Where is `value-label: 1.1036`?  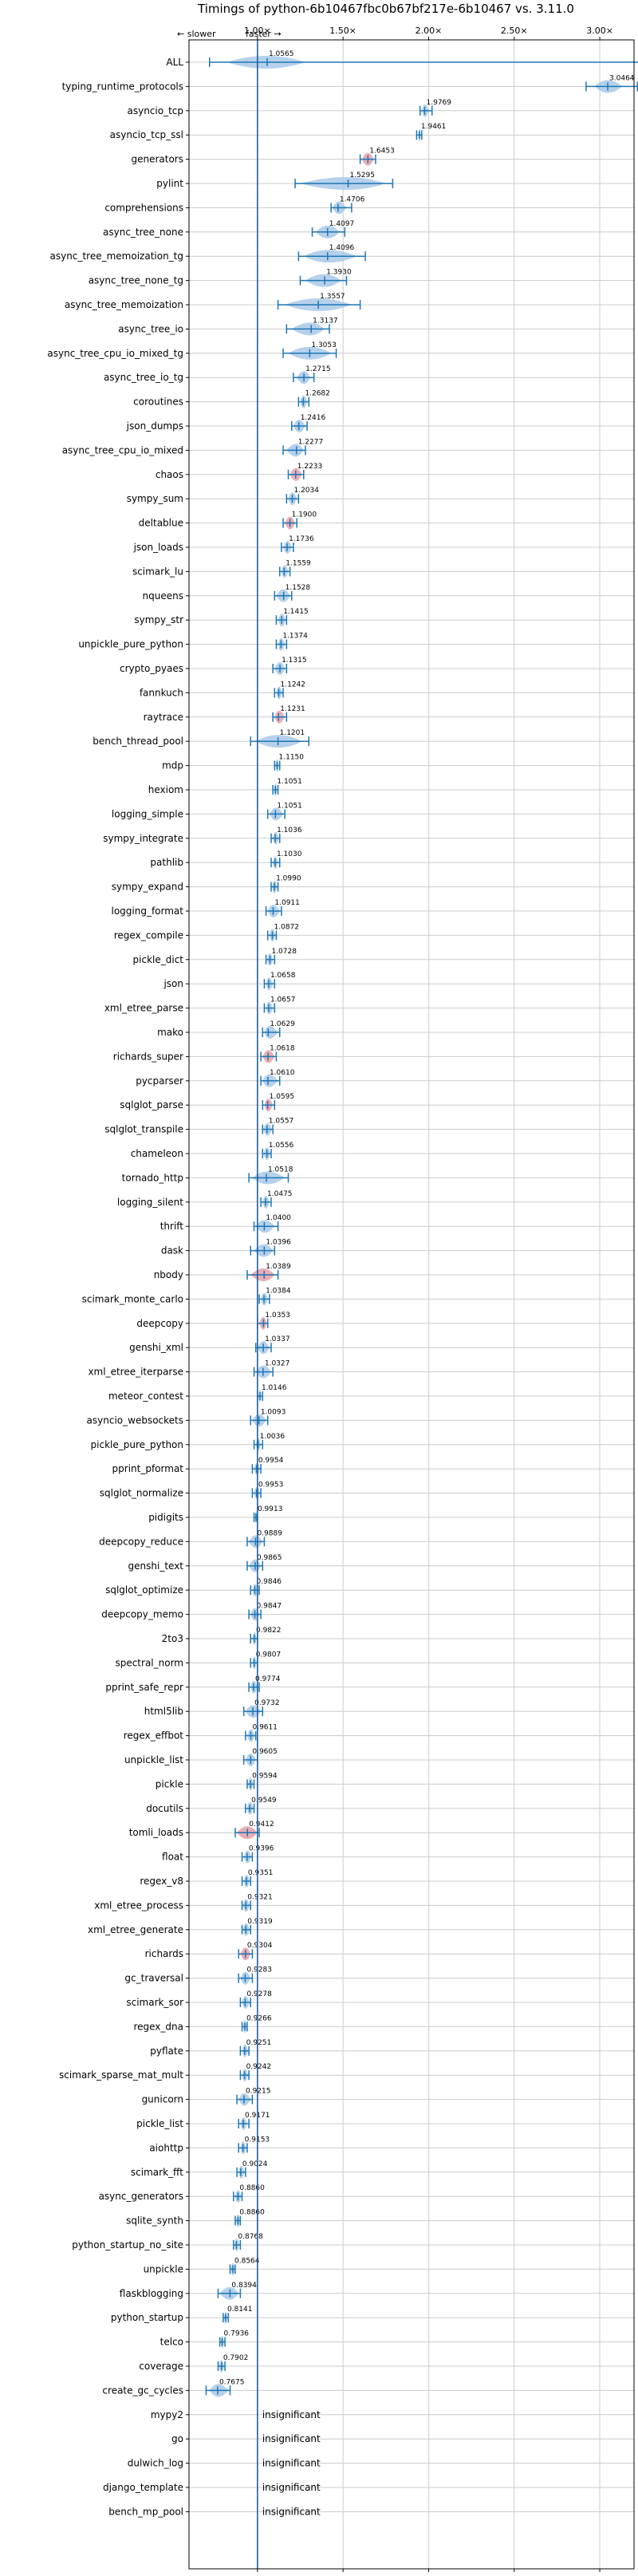 value-label: 1.1036 is located at coordinates (289, 830).